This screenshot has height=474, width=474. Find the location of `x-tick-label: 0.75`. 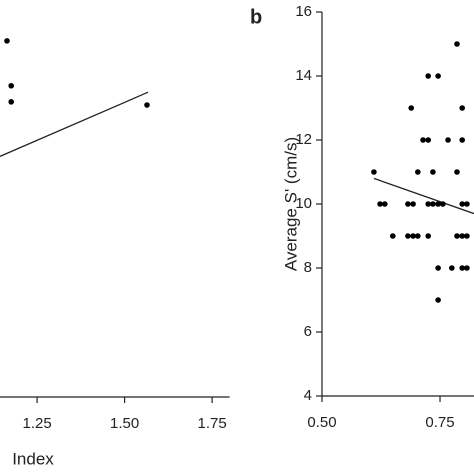

x-tick-label: 0.75 is located at coordinates (439, 422).